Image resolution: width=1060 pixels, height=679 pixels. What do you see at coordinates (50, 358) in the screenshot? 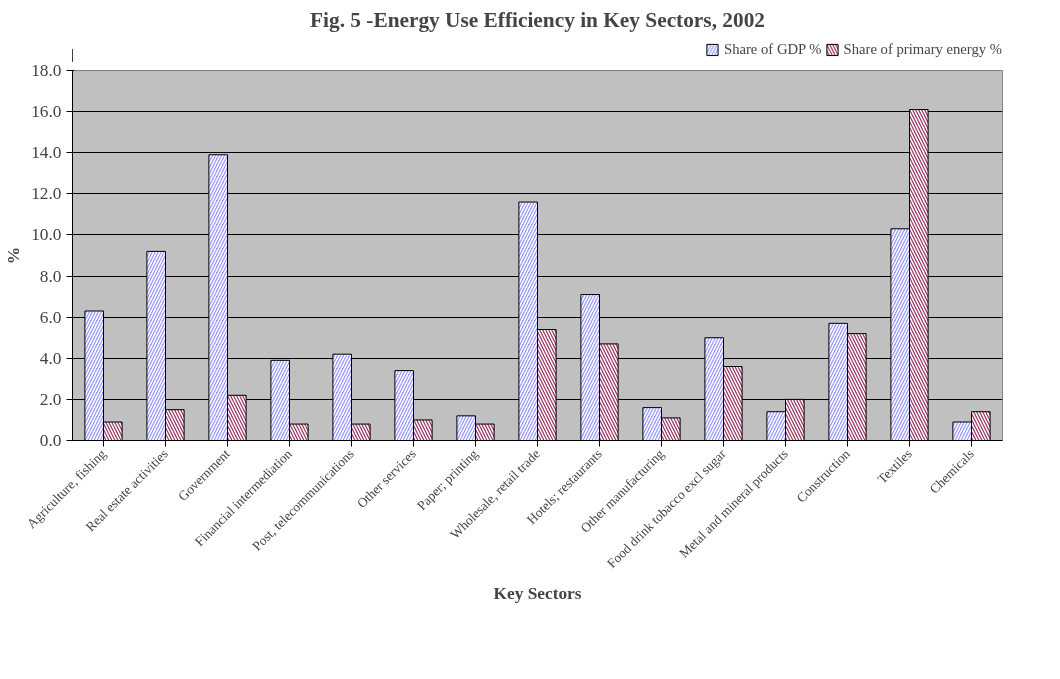
I see `y-tick-label: 4.0` at bounding box center [50, 358].